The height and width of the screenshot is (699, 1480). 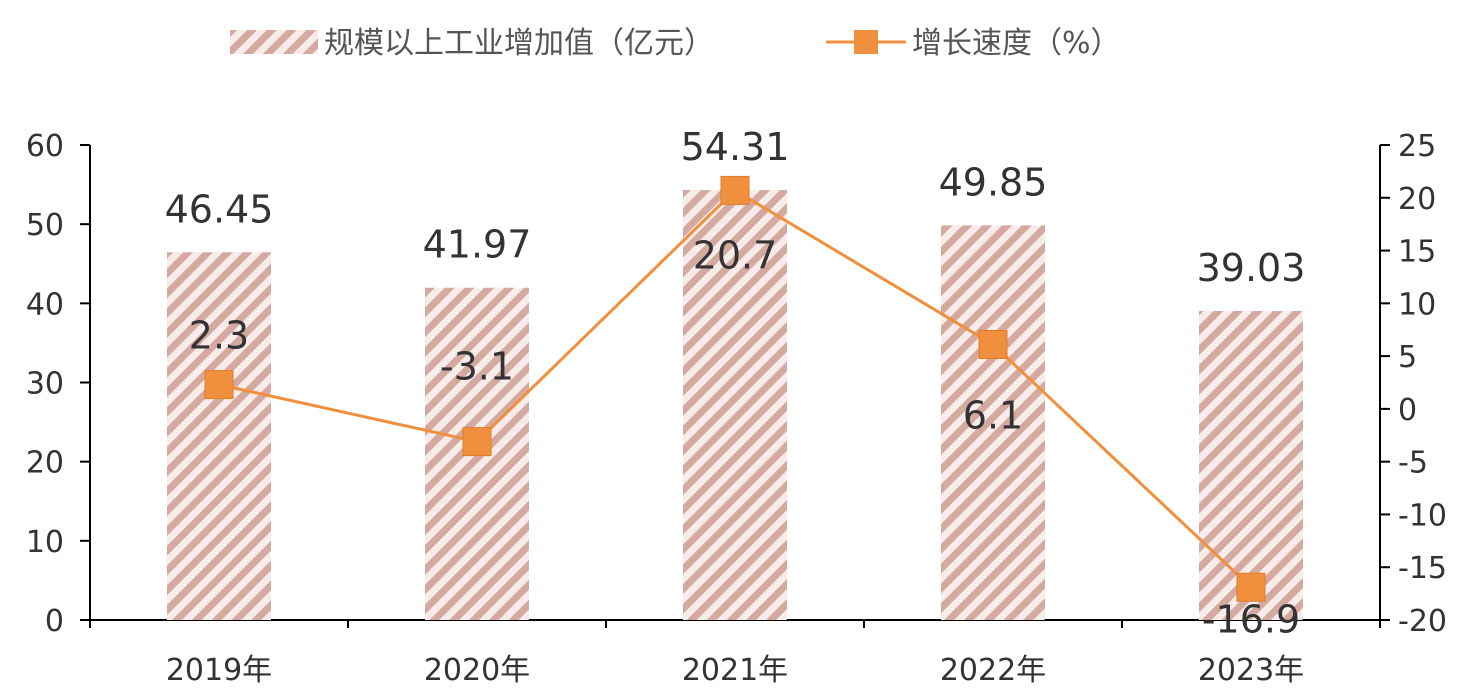 I want to click on bar-value-label: 49.85, so click(x=993, y=182).